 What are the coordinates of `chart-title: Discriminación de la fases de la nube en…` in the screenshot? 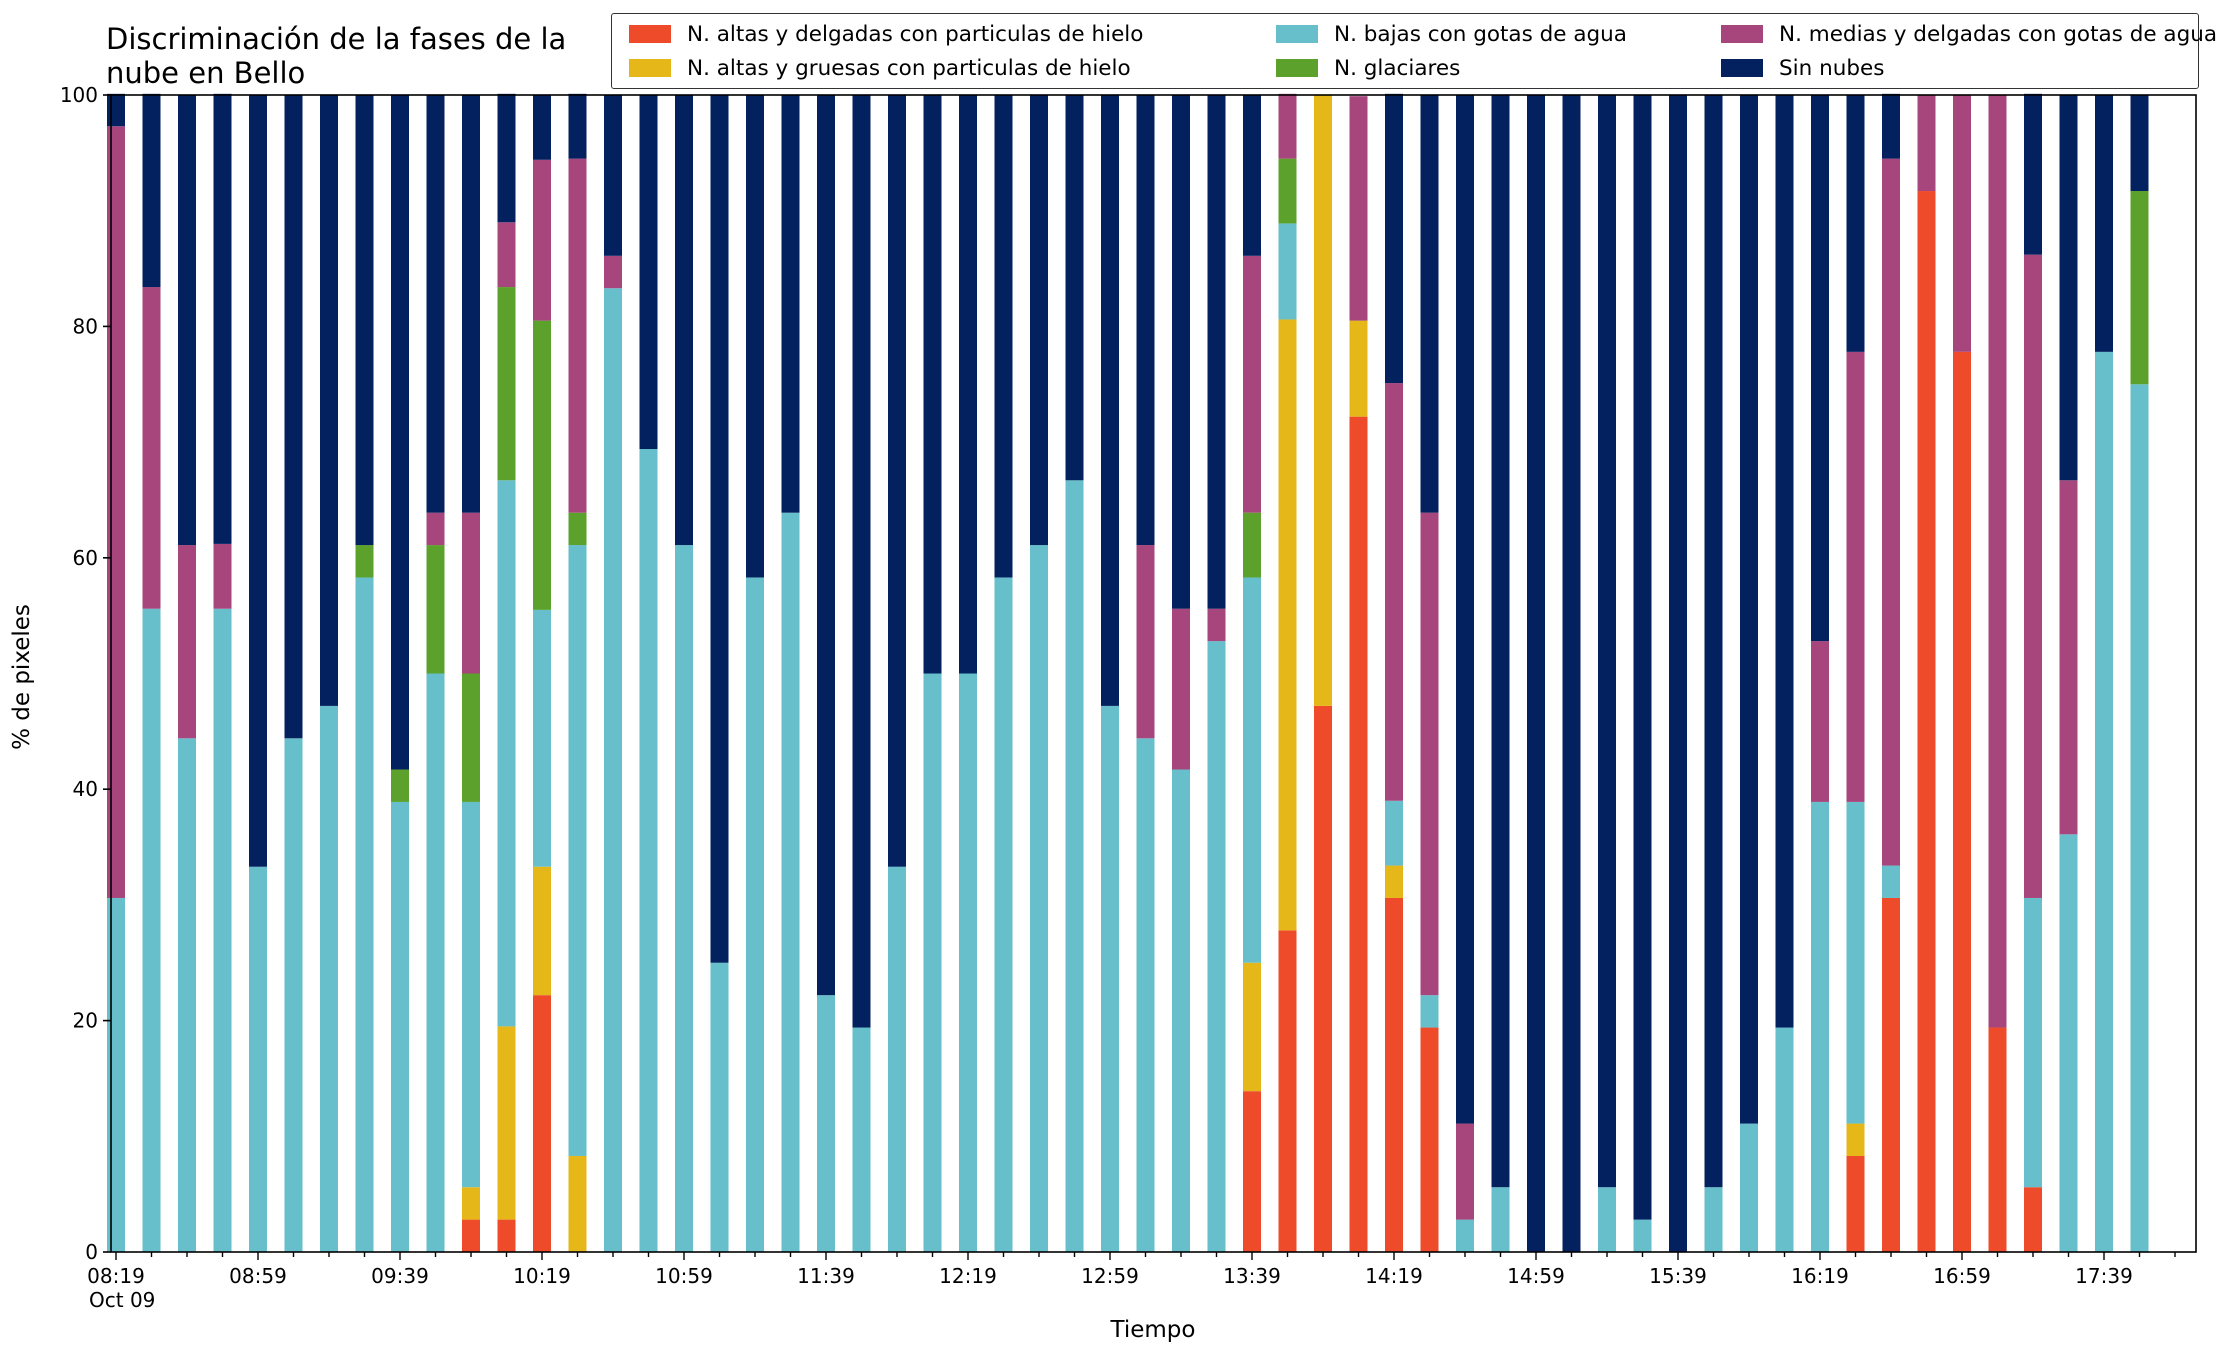 It's located at (336, 56).